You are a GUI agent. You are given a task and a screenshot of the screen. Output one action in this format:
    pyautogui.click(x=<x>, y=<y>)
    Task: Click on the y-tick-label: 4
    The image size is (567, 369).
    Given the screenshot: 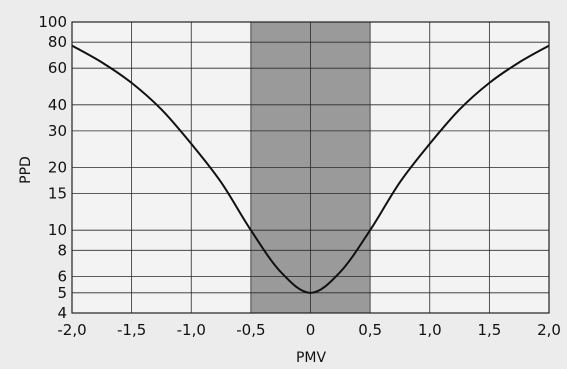 What is the action you would take?
    pyautogui.click(x=62, y=313)
    